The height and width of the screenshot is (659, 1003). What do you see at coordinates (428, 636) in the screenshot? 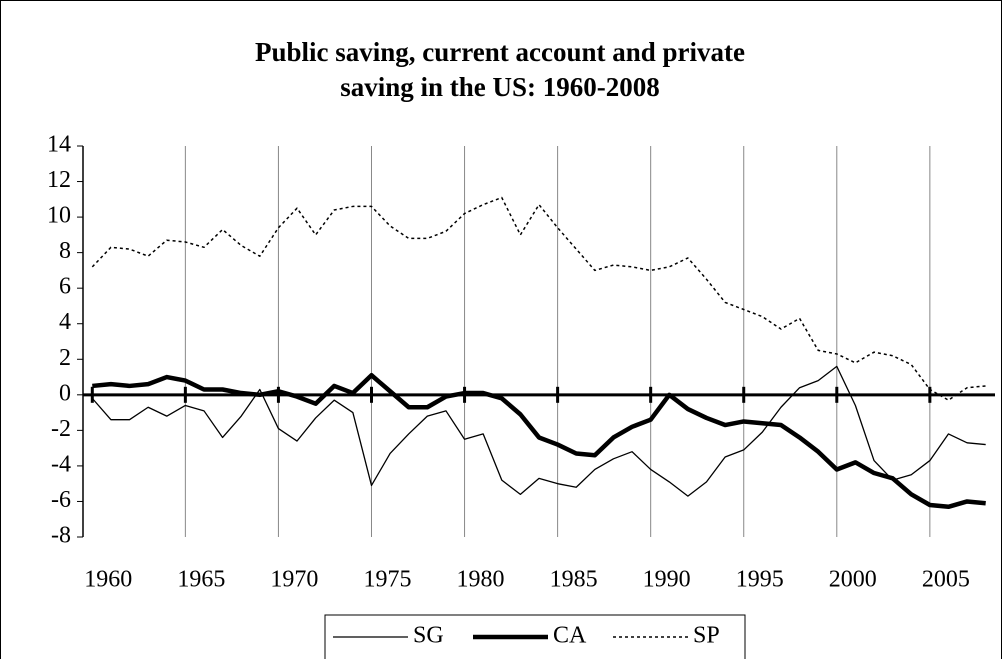
I see `legend-label: SG` at bounding box center [428, 636].